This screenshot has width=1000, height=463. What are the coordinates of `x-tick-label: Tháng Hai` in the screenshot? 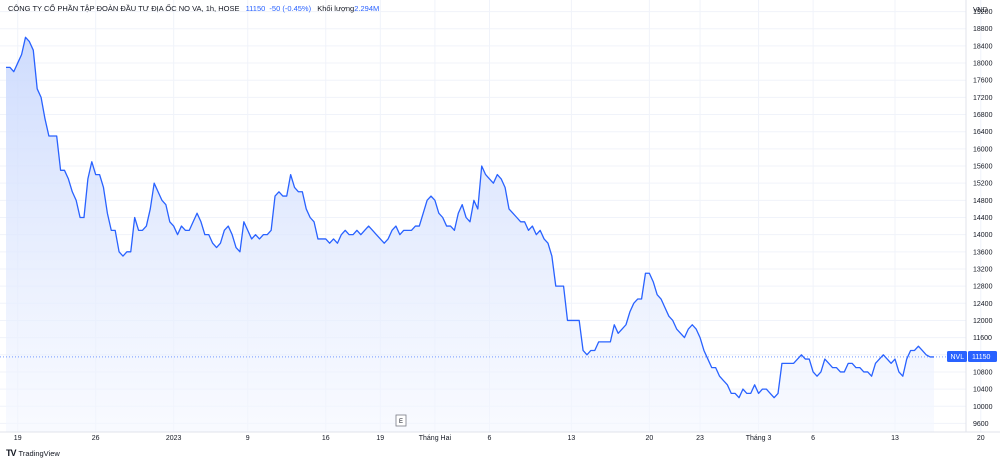 It's located at (435, 438).